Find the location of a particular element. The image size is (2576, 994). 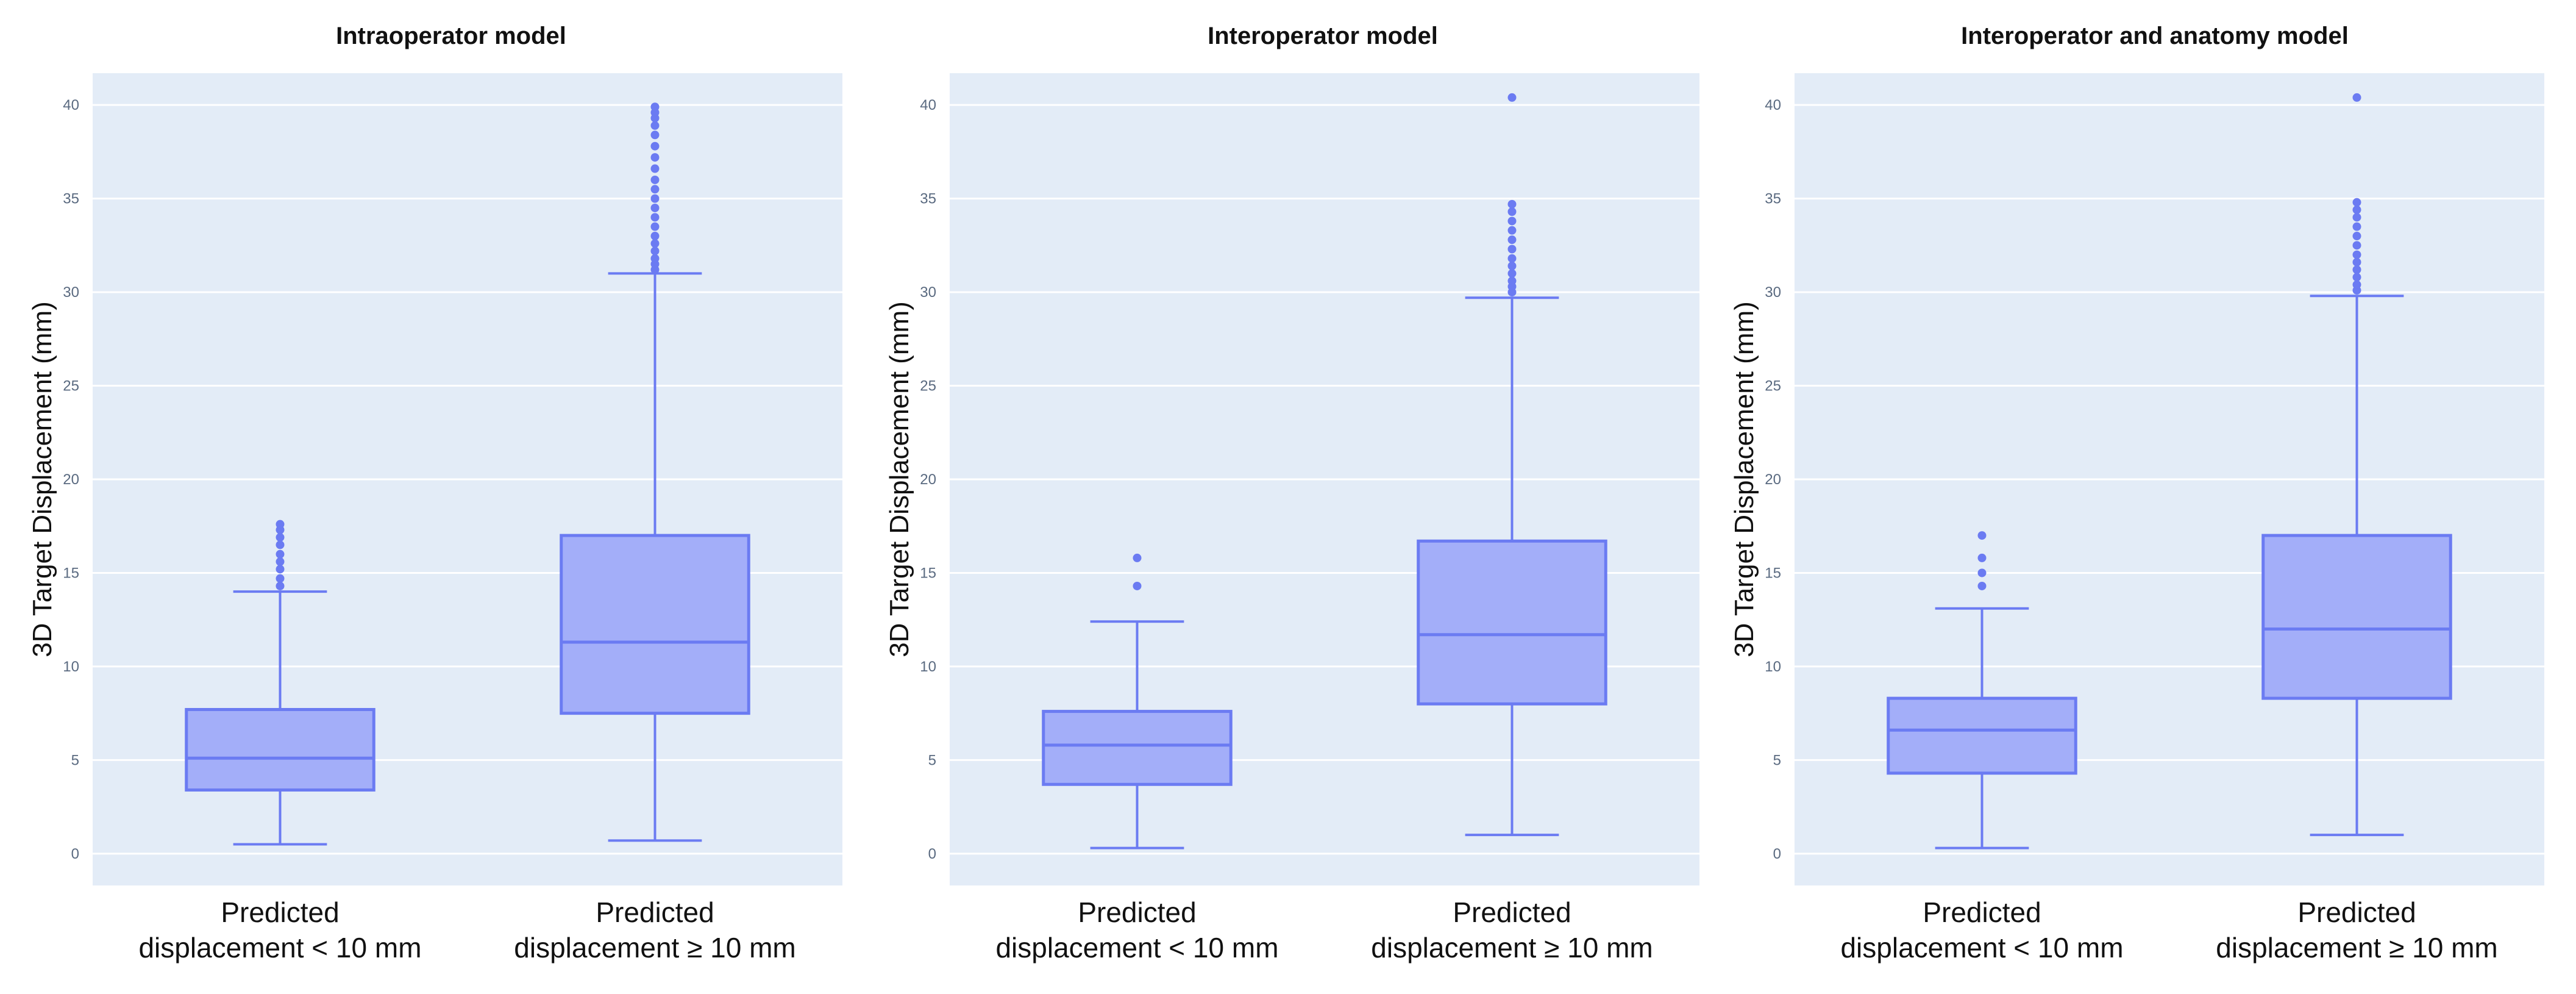

chart-title: Intraoperator model is located at coordinates (451, 36).